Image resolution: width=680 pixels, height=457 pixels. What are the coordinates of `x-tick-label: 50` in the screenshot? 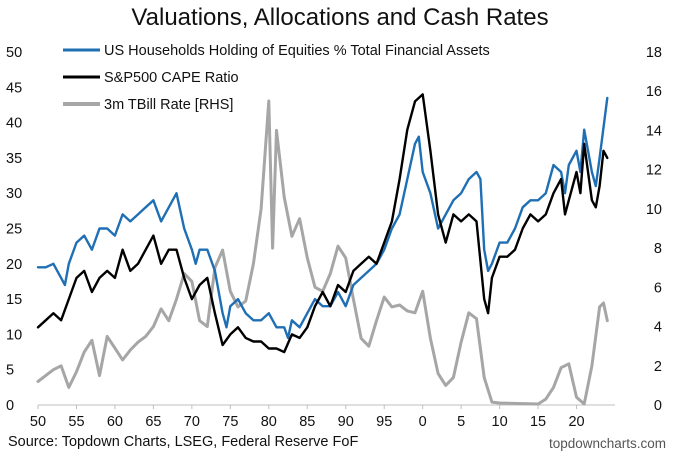 It's located at (38, 422).